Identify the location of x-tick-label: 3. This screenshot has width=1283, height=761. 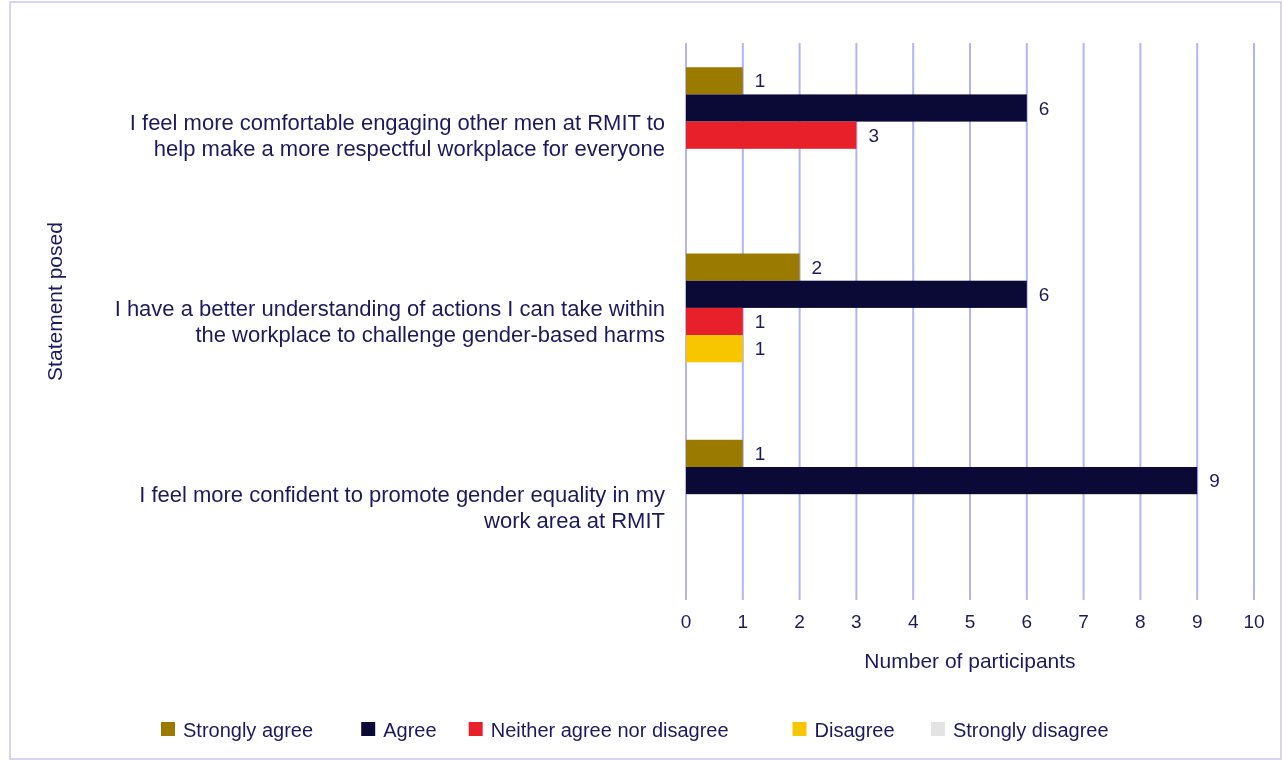
(856, 621).